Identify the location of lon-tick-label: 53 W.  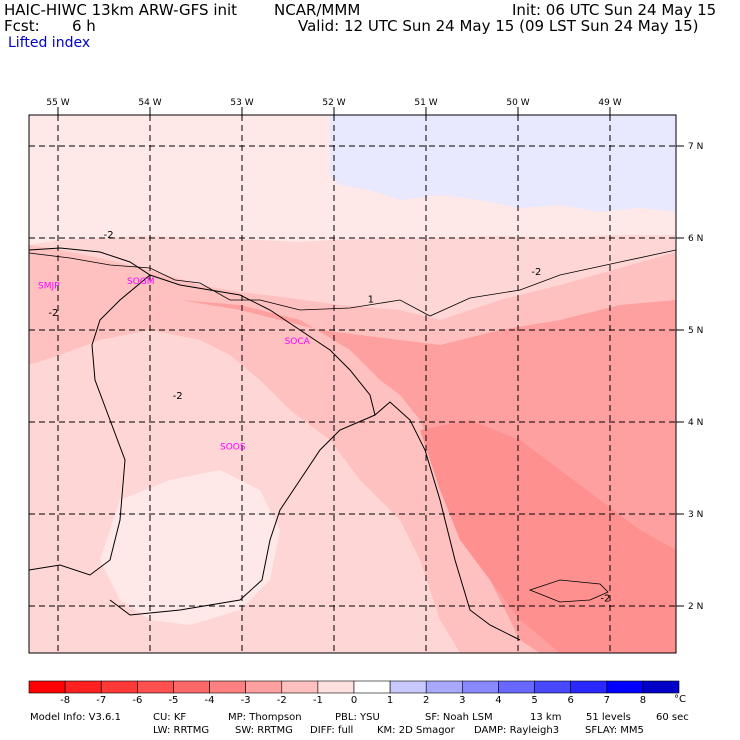
(241, 103).